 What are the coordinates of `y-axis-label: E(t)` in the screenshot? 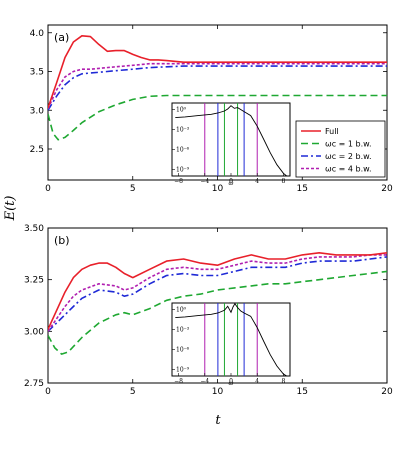 It's located at (10, 209).